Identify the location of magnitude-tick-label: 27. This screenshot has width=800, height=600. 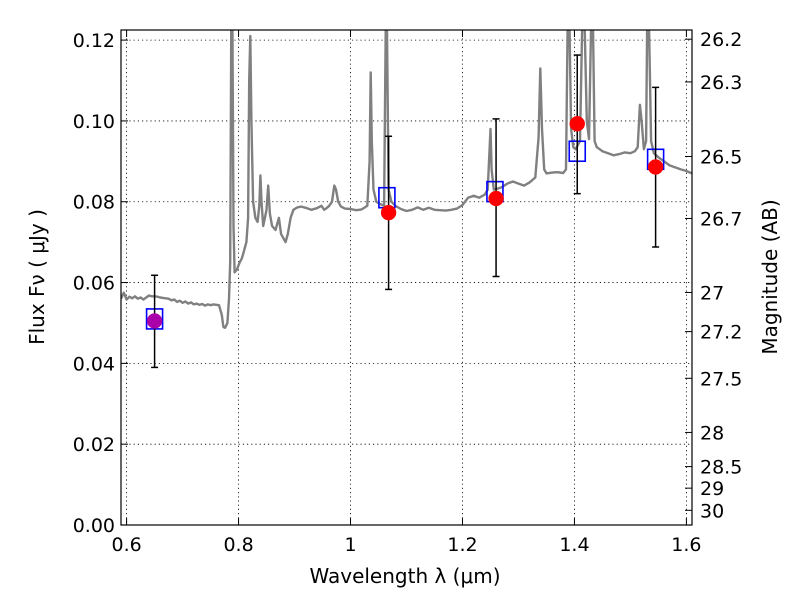
(712, 293).